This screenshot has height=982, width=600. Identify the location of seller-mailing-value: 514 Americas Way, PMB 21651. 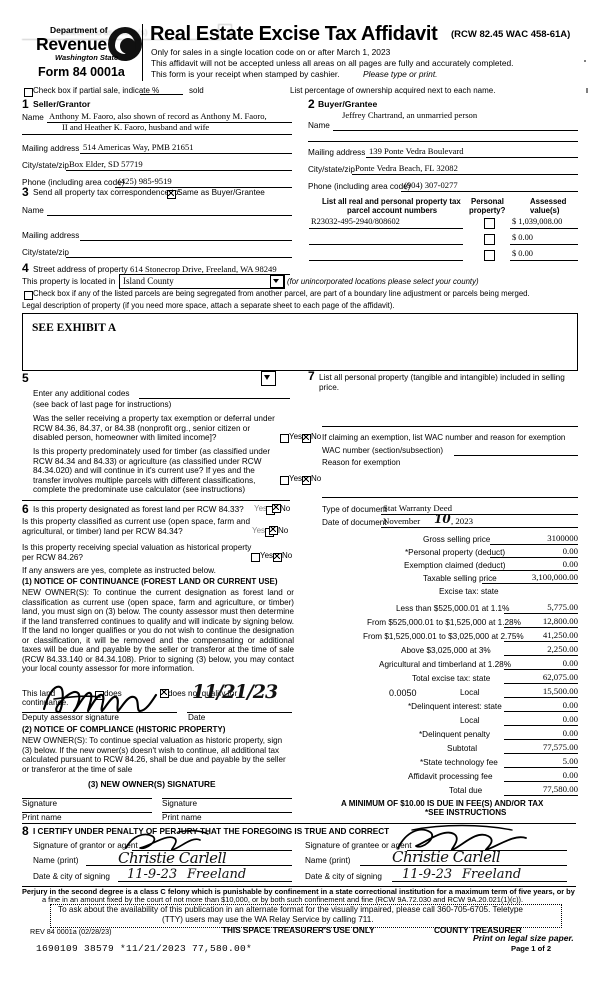
(138, 147).